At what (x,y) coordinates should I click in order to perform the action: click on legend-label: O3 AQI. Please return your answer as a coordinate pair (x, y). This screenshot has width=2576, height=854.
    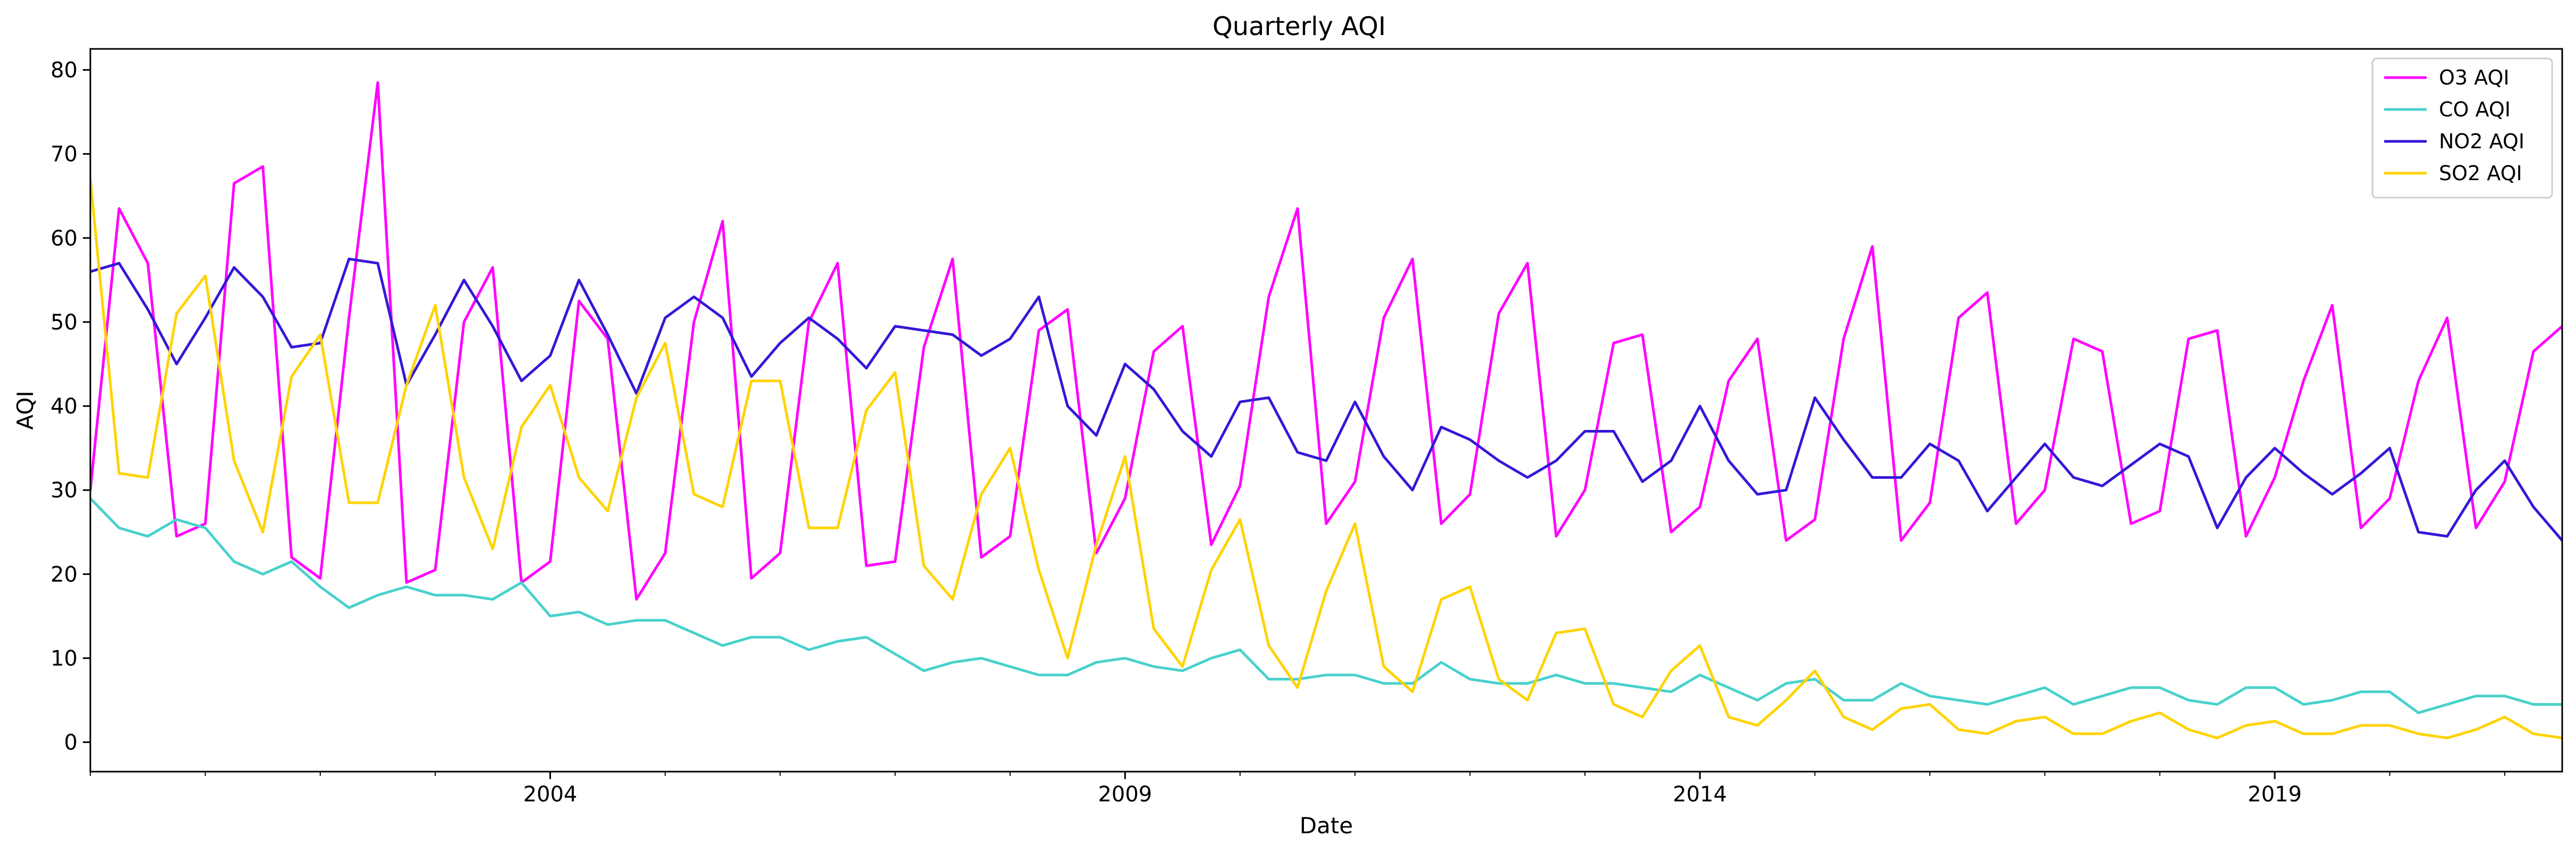
    Looking at the image, I should click on (2475, 77).